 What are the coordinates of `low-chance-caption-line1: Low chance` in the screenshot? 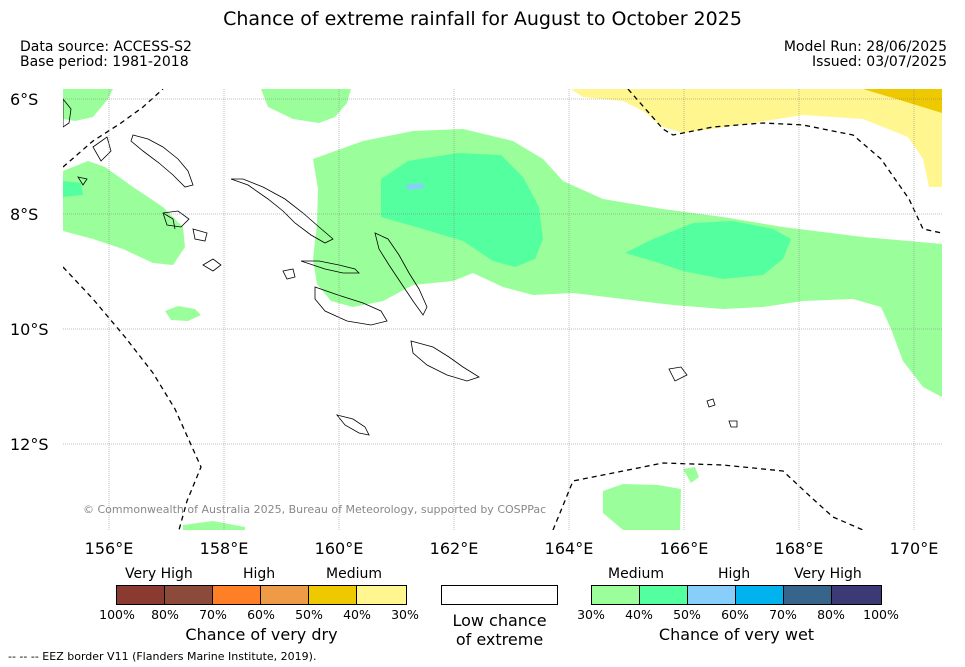 It's located at (499, 620).